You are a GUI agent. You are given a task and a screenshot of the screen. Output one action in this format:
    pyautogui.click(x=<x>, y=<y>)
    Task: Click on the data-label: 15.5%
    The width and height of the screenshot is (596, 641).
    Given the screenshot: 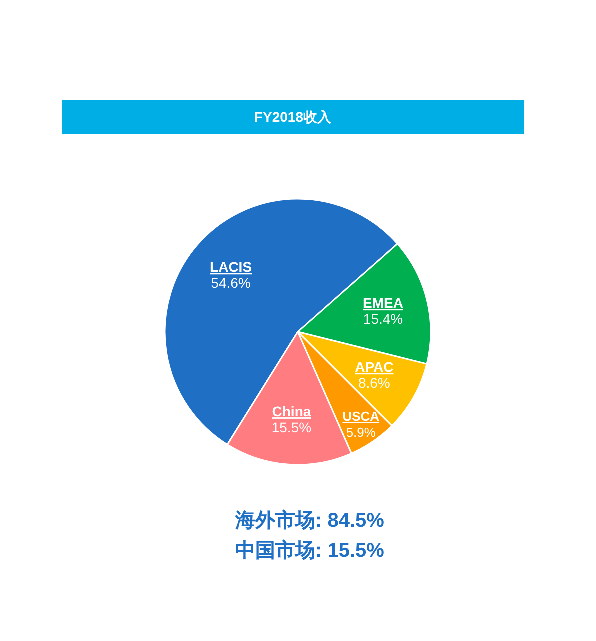 What is the action you would take?
    pyautogui.click(x=292, y=428)
    